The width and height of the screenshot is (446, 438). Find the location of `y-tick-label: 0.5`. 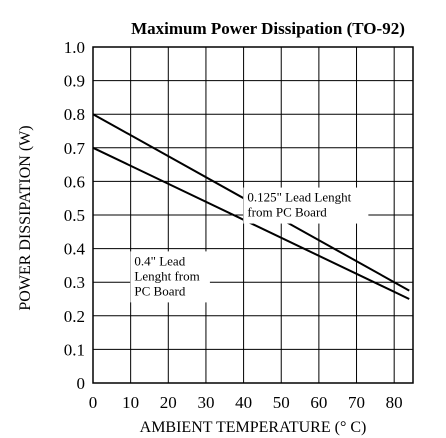

y-tick-label: 0.5 is located at coordinates (74, 215).